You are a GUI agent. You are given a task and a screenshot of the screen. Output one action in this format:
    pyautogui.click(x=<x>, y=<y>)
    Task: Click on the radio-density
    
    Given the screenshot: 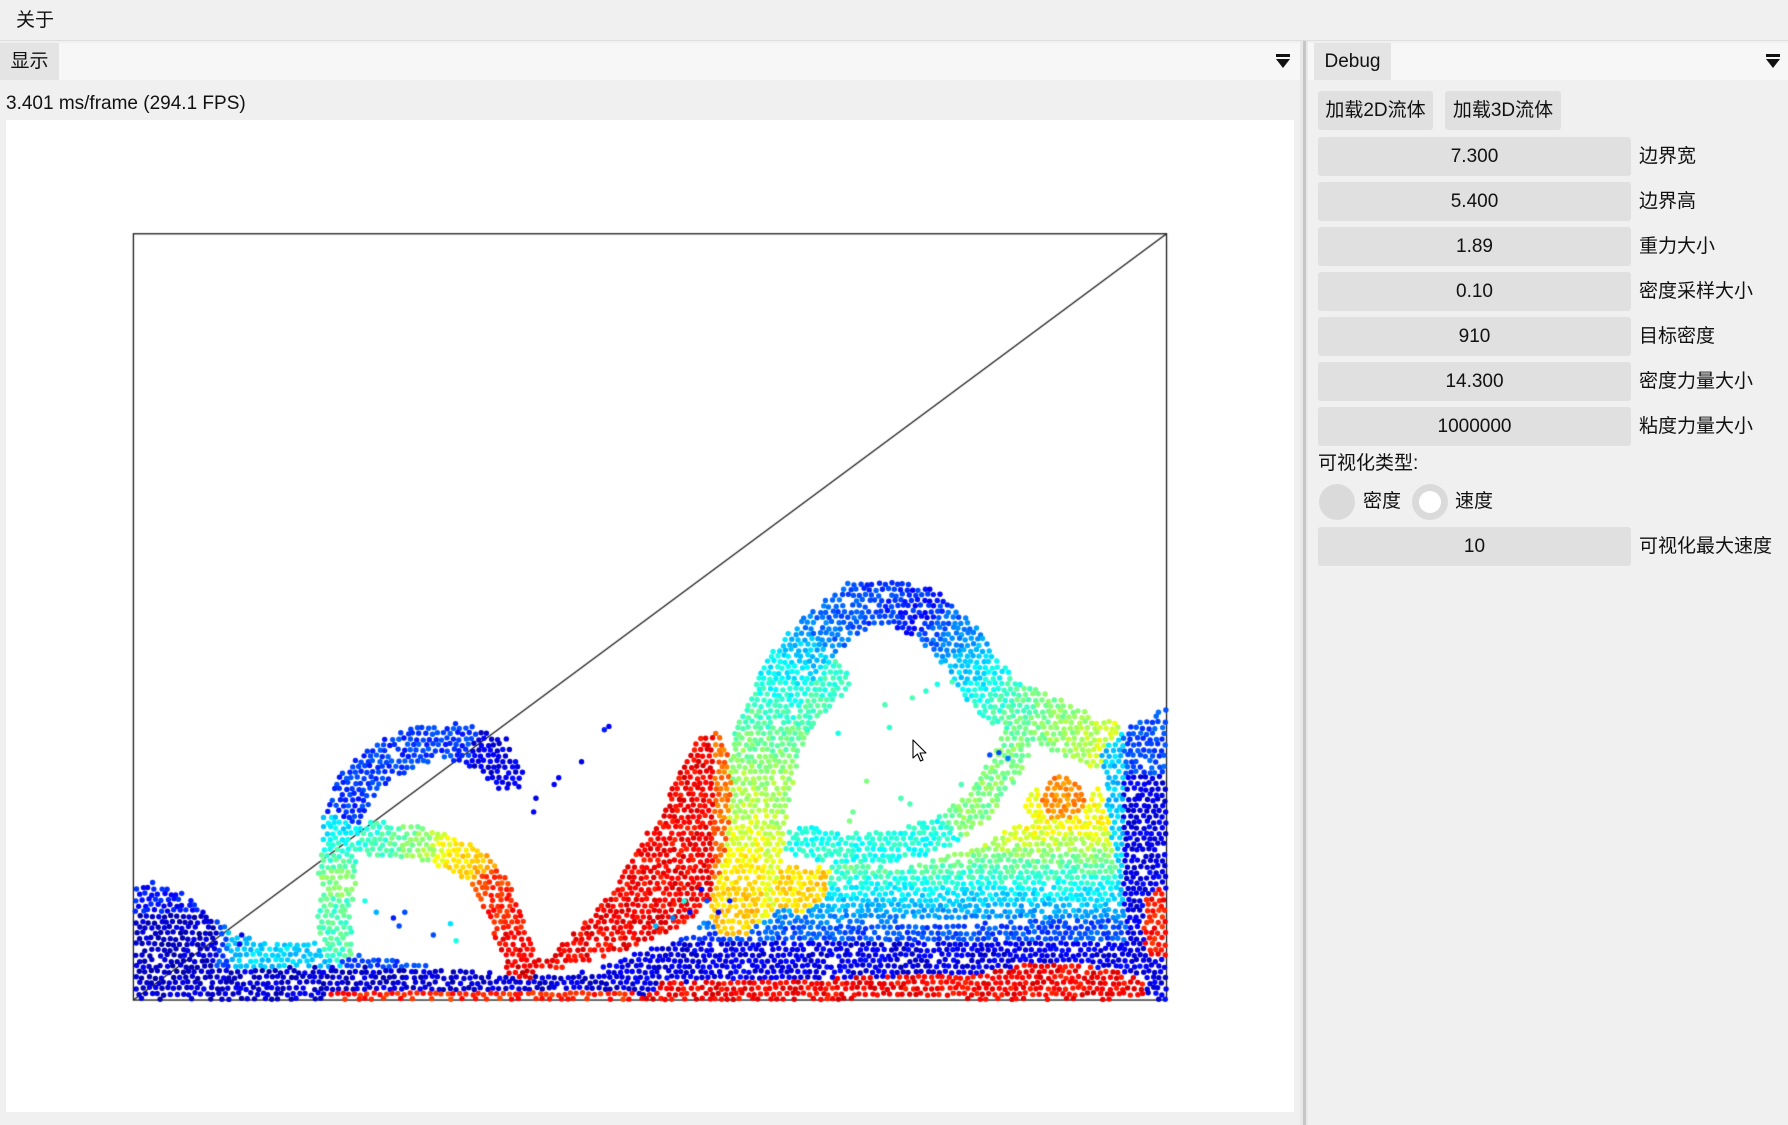 What is the action you would take?
    pyautogui.click(x=1337, y=502)
    